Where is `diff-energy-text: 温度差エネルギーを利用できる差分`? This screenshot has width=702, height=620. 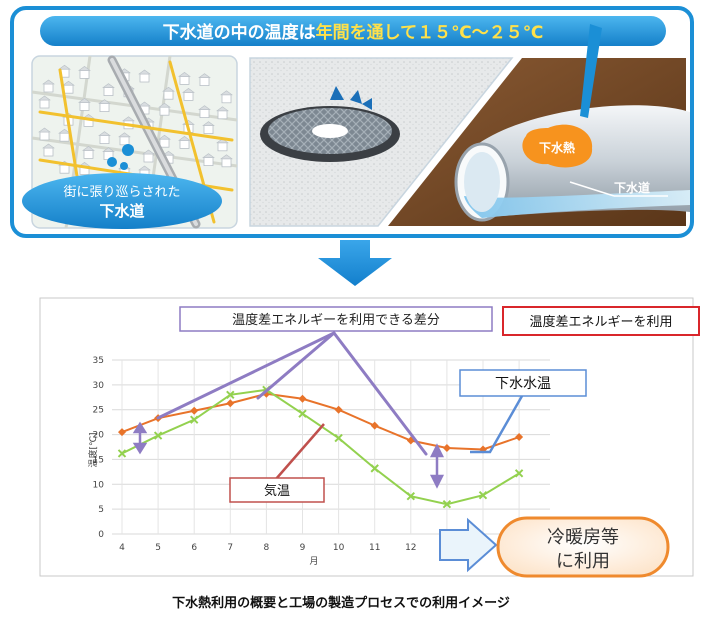 diff-energy-text: 温度差エネルギーを利用できる差分 is located at coordinates (336, 320).